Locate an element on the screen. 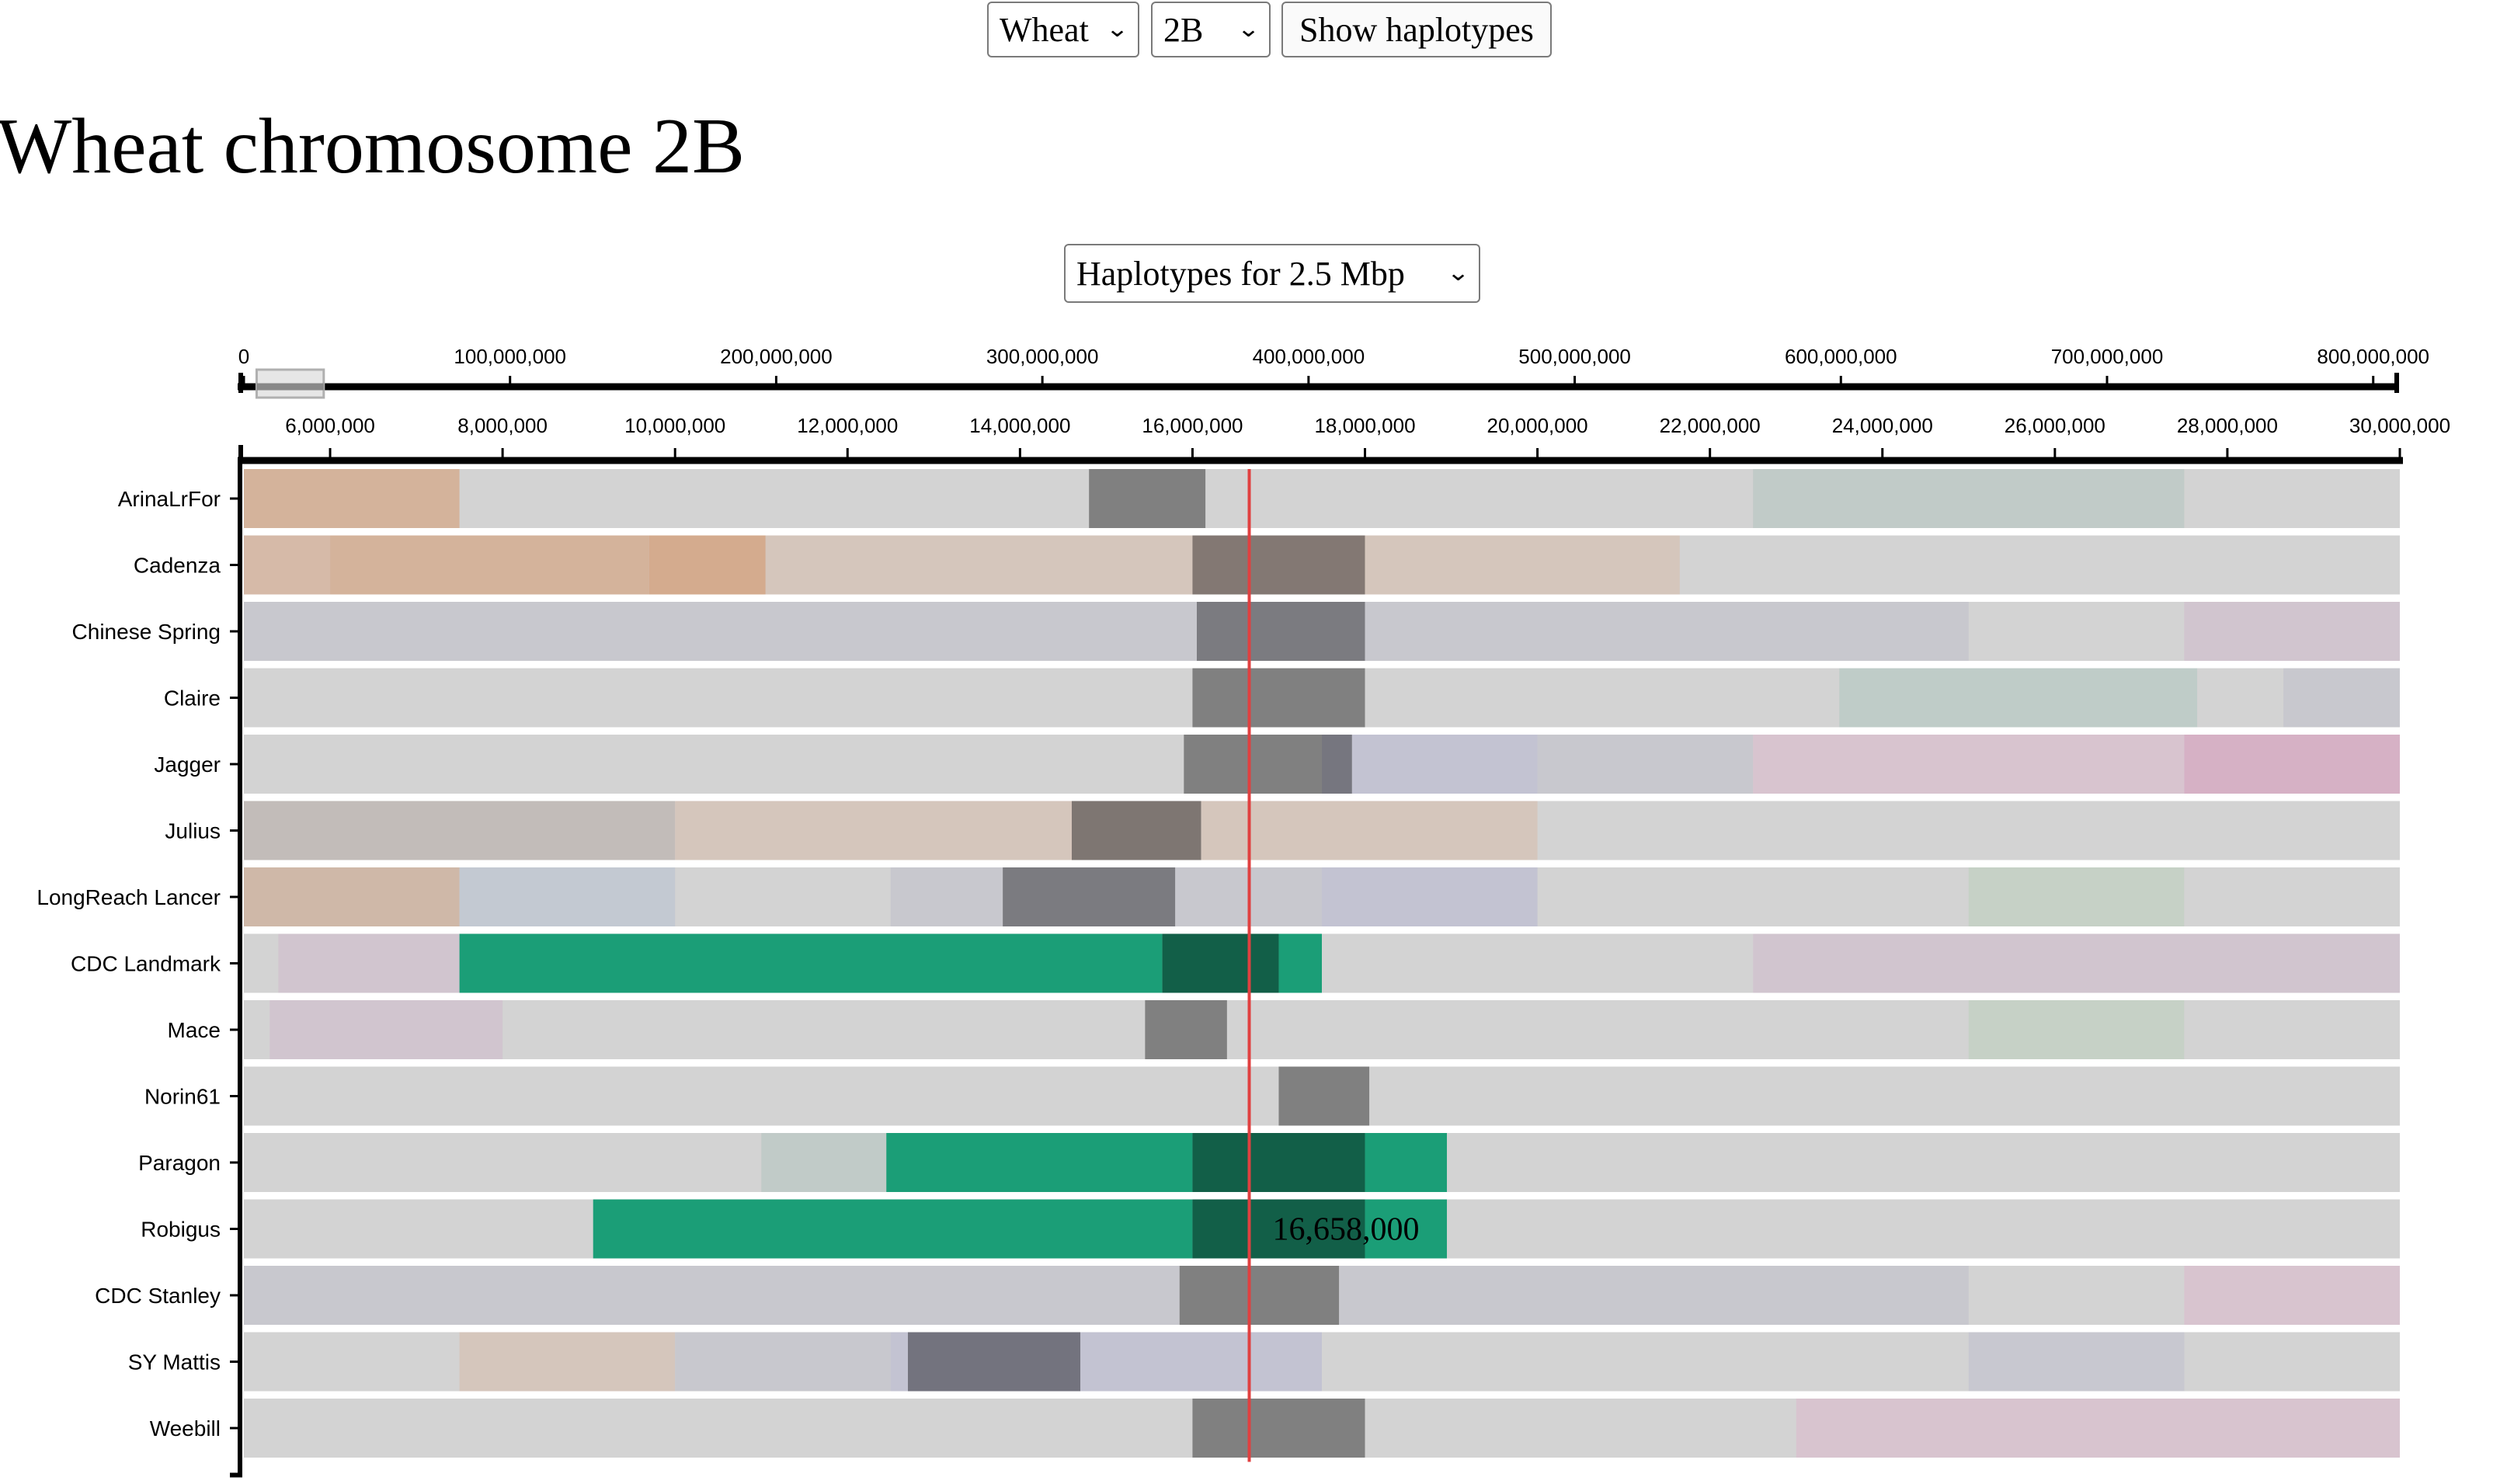  haplotype-row: CDC Stanley is located at coordinates (1247, 1295).